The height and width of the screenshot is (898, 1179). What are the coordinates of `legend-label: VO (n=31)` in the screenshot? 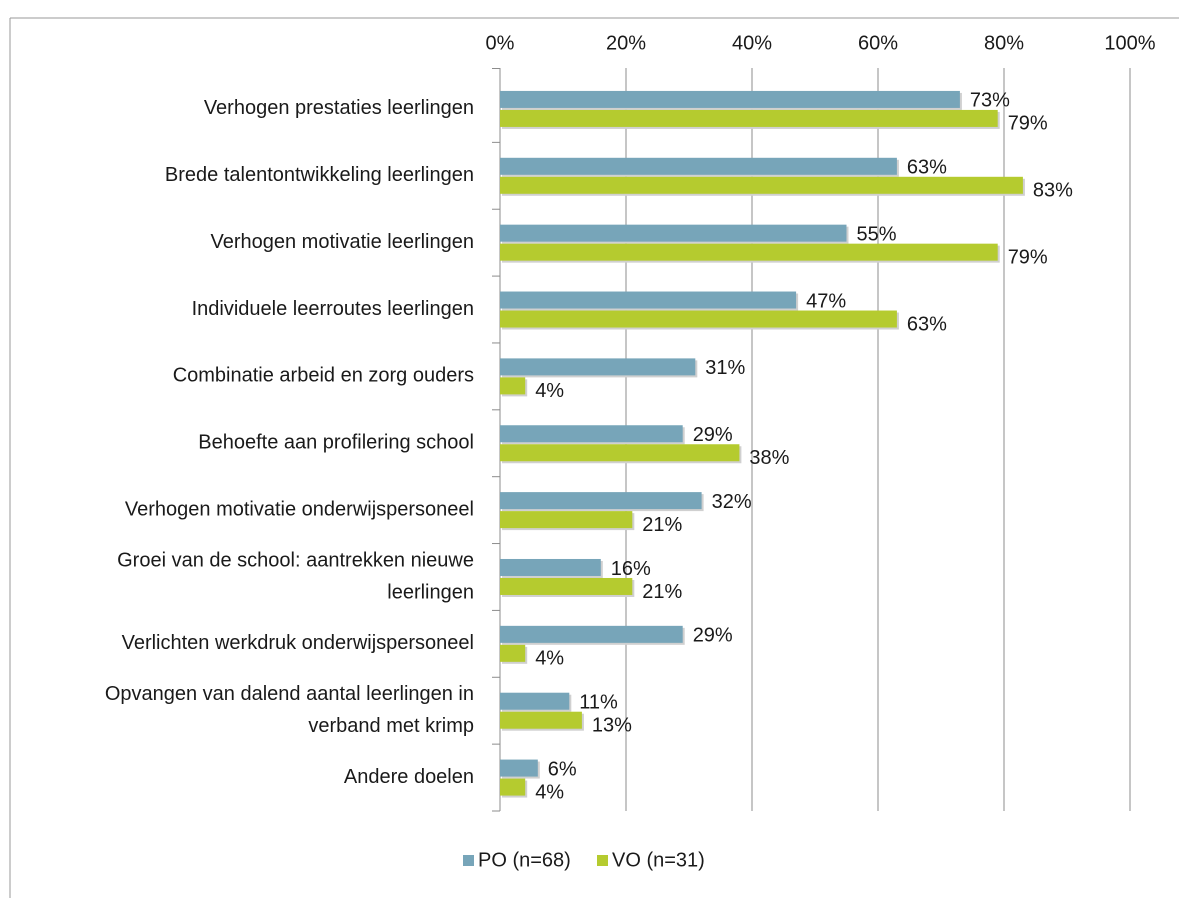 It's located at (658, 860).